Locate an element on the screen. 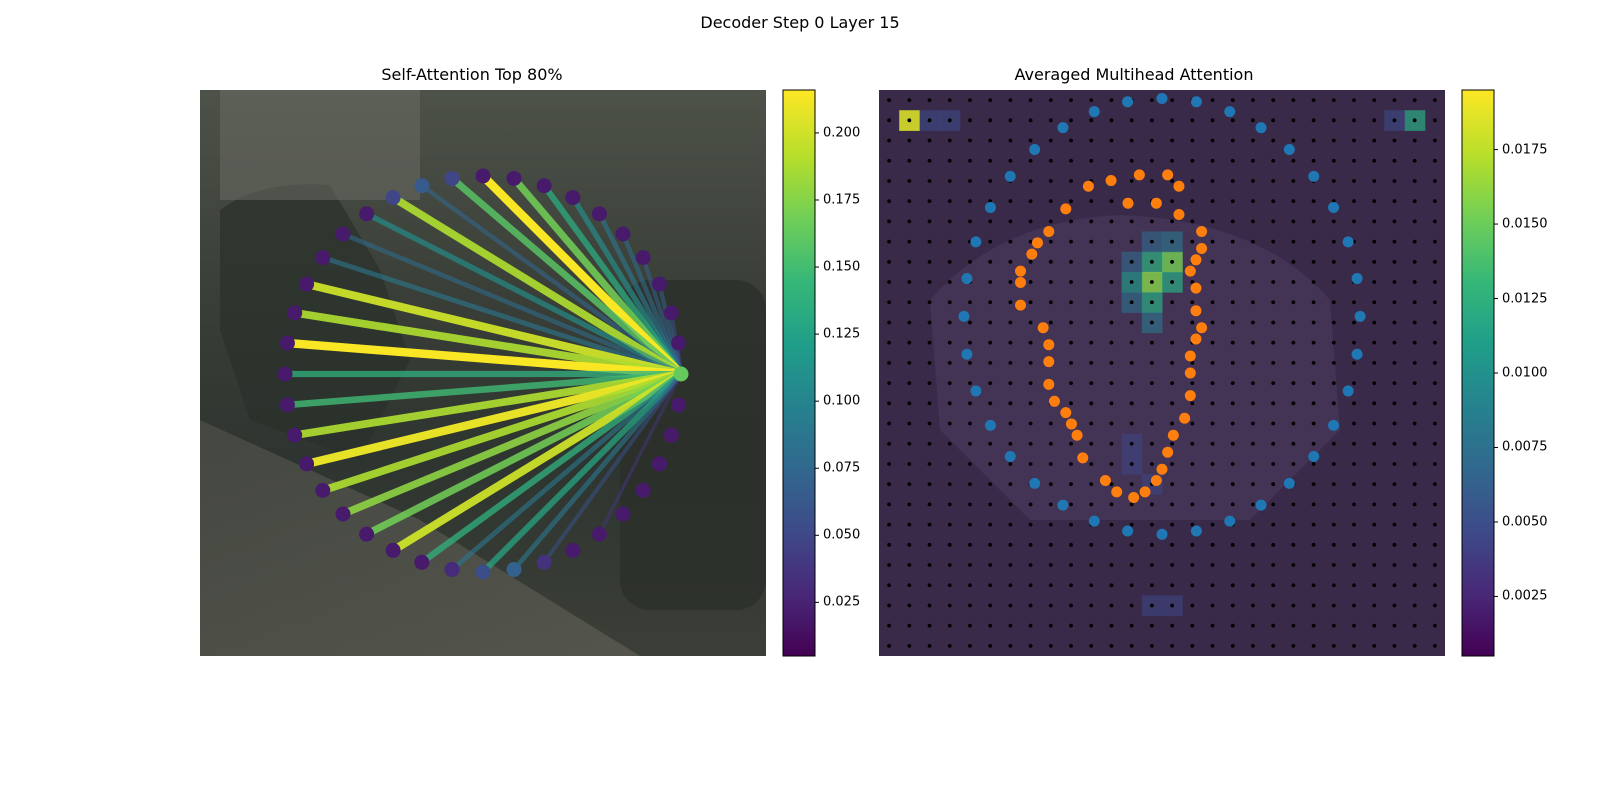  colorbar-tick-label: 0.0150 is located at coordinates (1525, 224).